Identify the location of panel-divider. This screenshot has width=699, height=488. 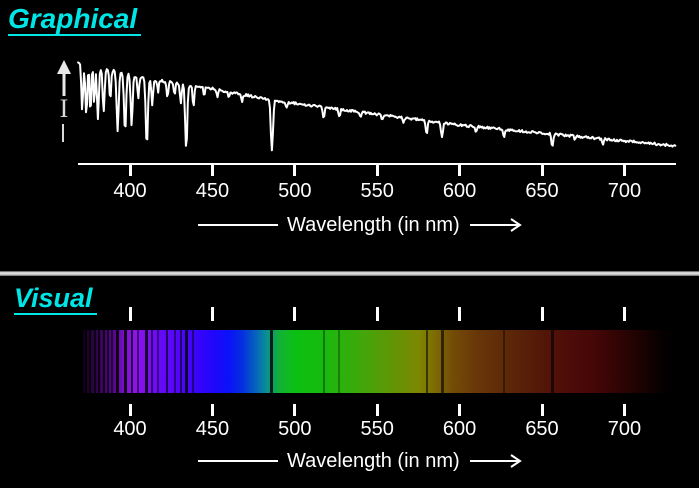
(349, 273).